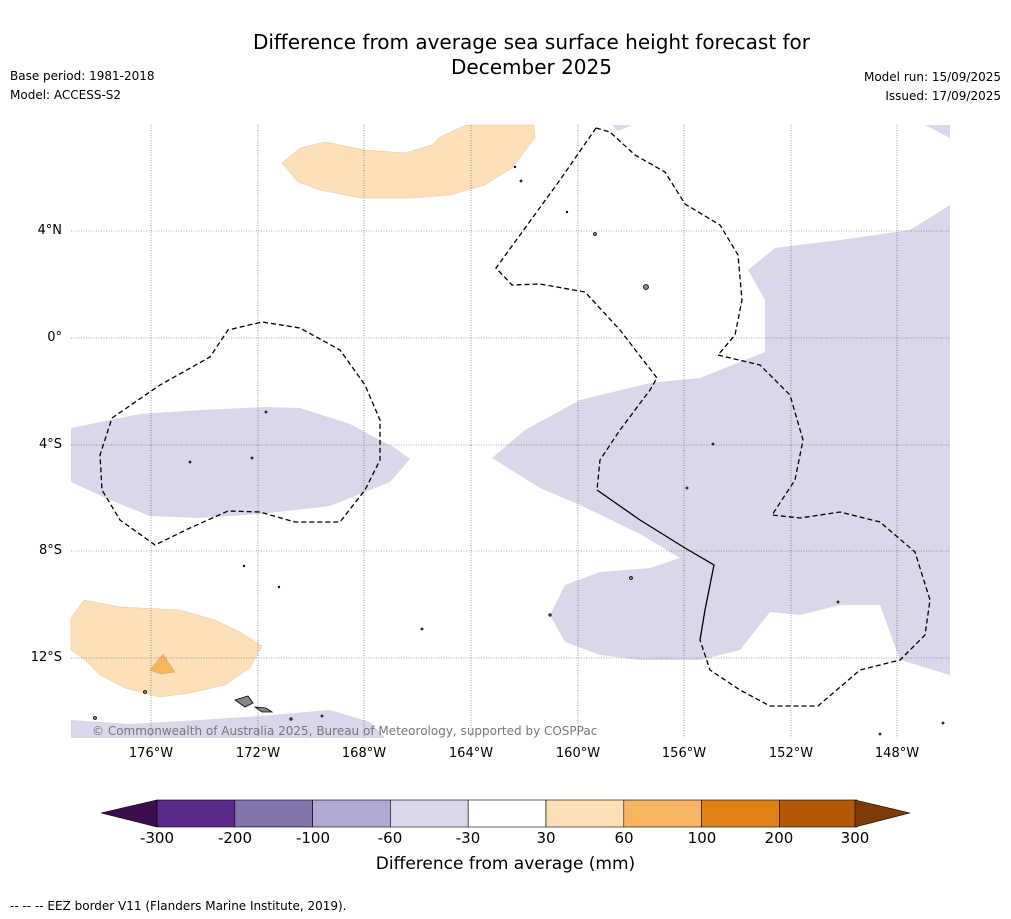  Describe the element at coordinates (702, 838) in the screenshot. I see `colorbar-tick-label: 100` at that location.